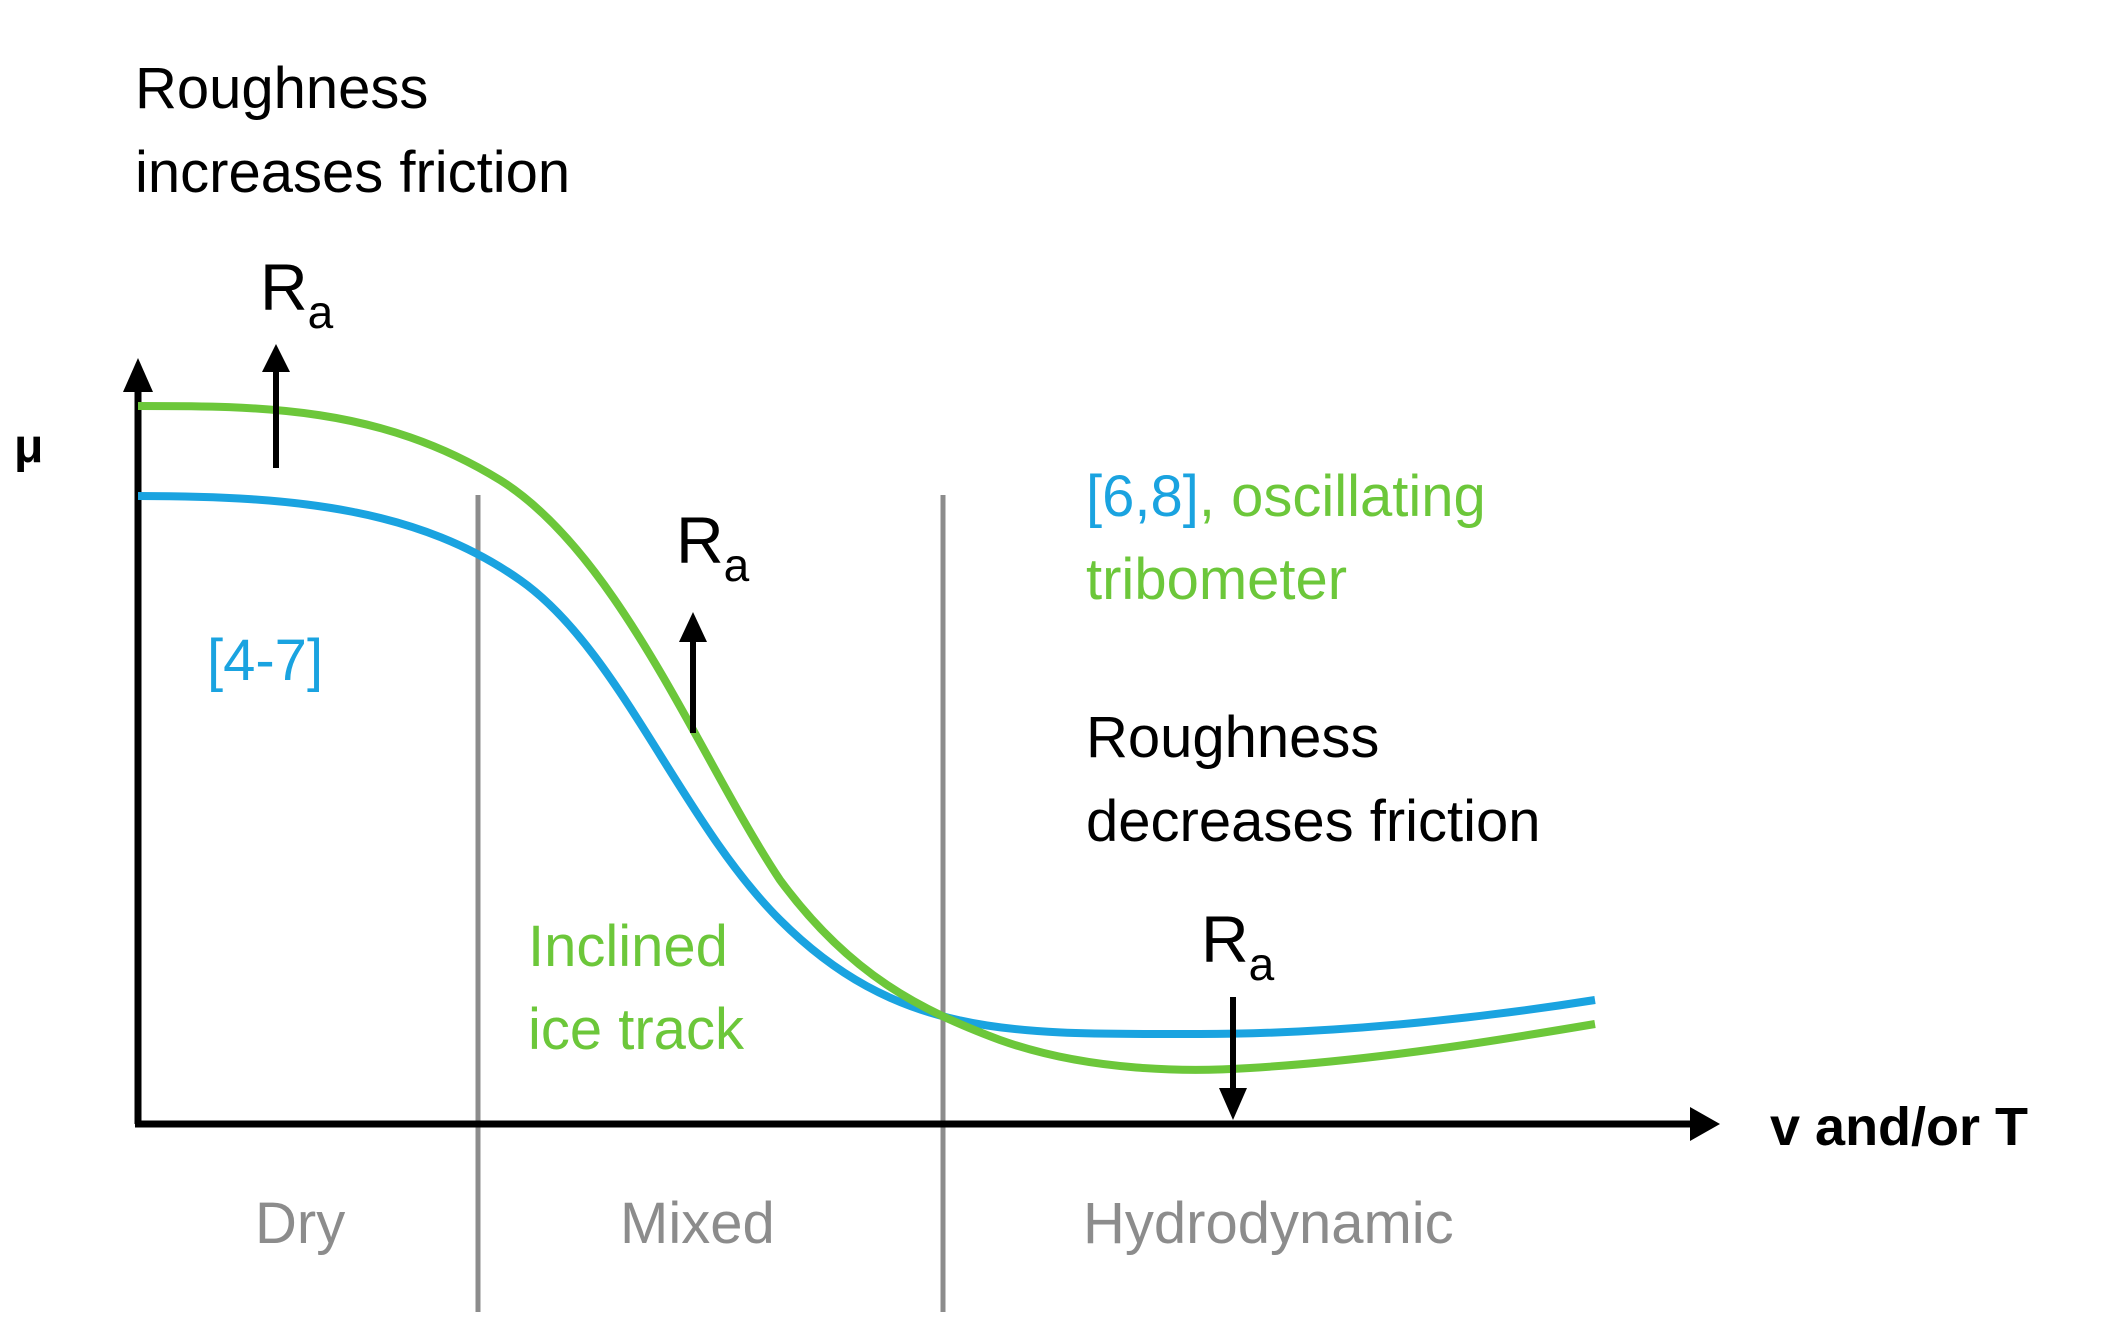  What do you see at coordinates (300, 1223) in the screenshot?
I see `regime-label-dry: Dry` at bounding box center [300, 1223].